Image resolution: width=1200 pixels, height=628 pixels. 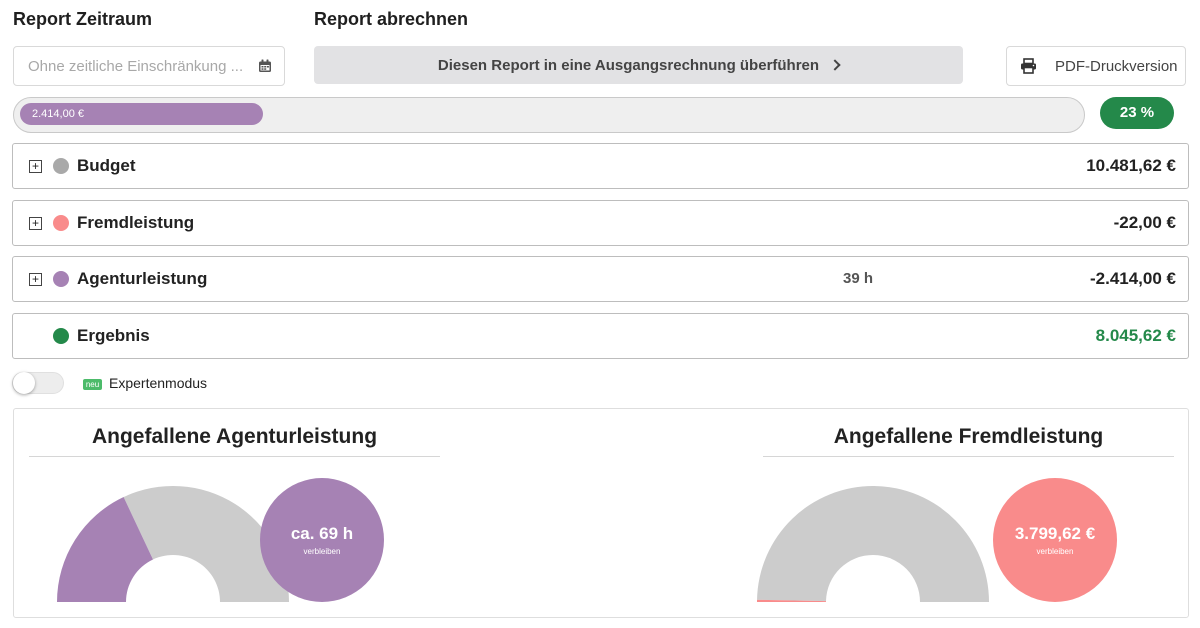 I want to click on date-range-field, so click(x=149, y=66).